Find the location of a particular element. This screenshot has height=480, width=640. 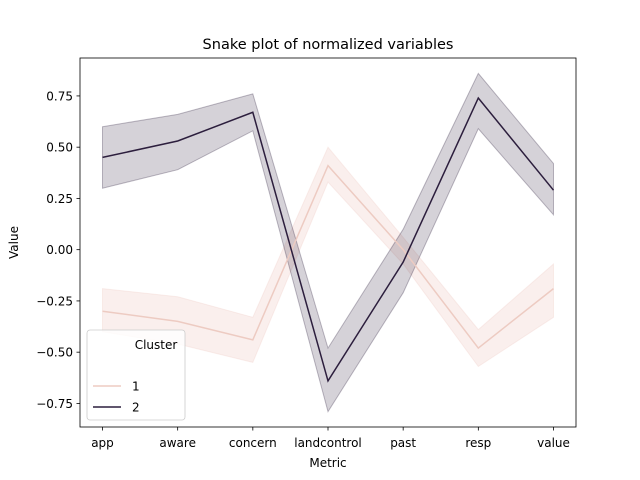

x-tick-label: past is located at coordinates (403, 443).